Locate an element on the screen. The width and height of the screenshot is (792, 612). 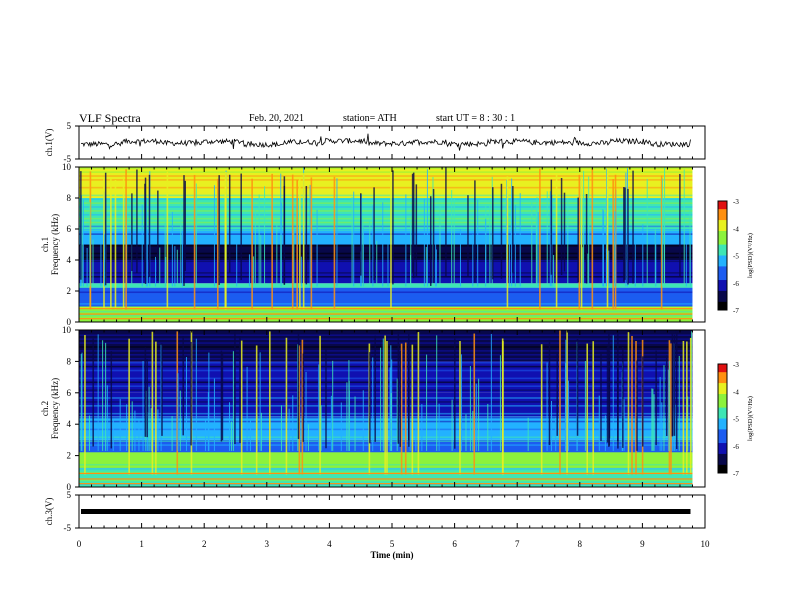
y-axis-label: ch.2Frequency (kHz) is located at coordinates (50, 408).